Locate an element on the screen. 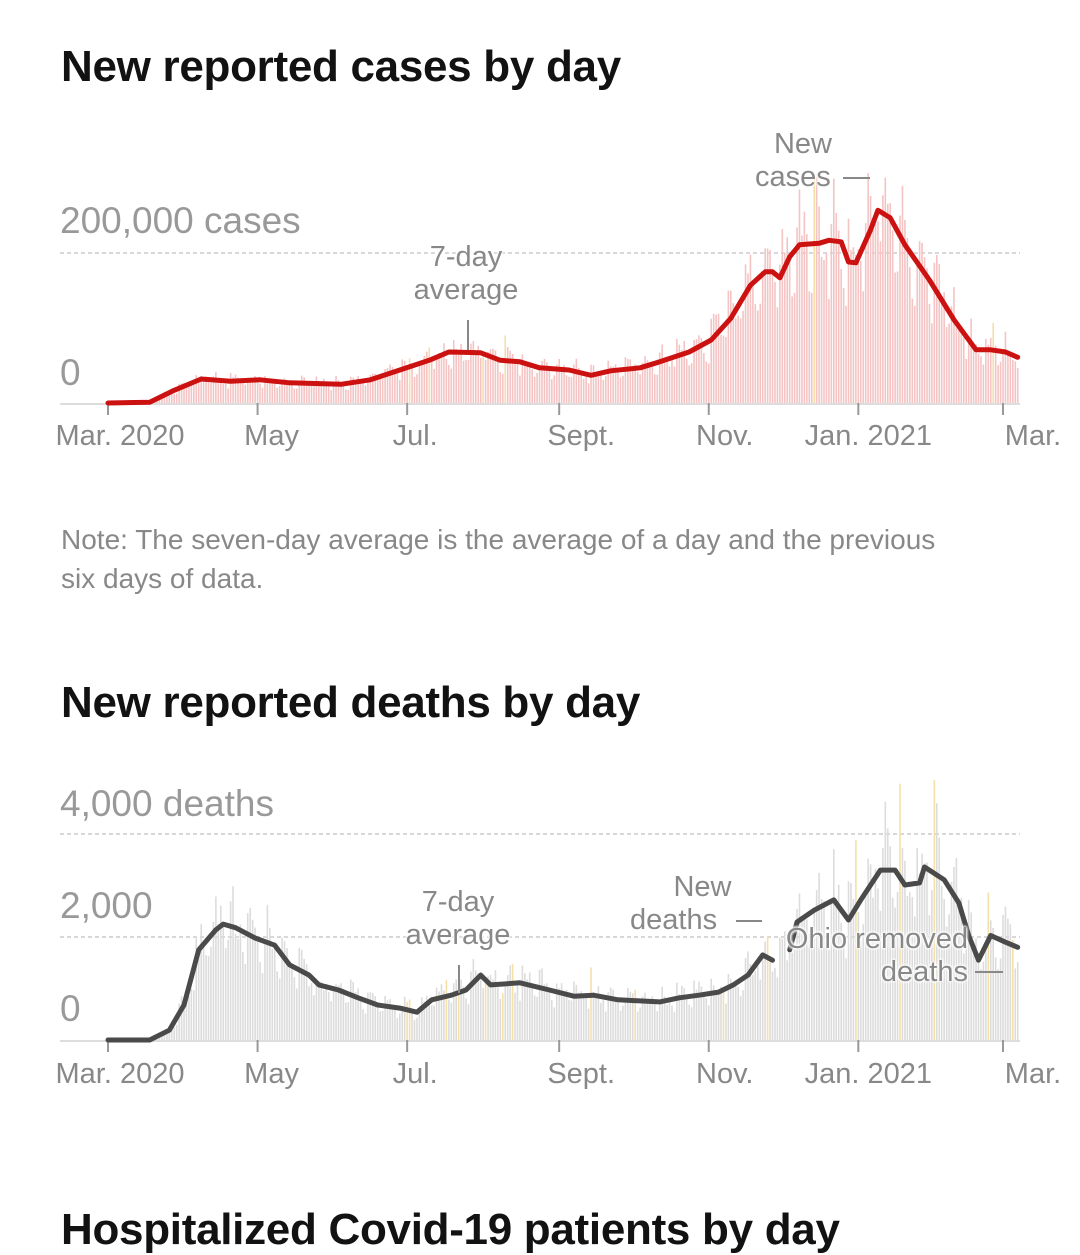 This screenshot has width=1080, height=1255. cases-bars-label-1: New is located at coordinates (803, 144).